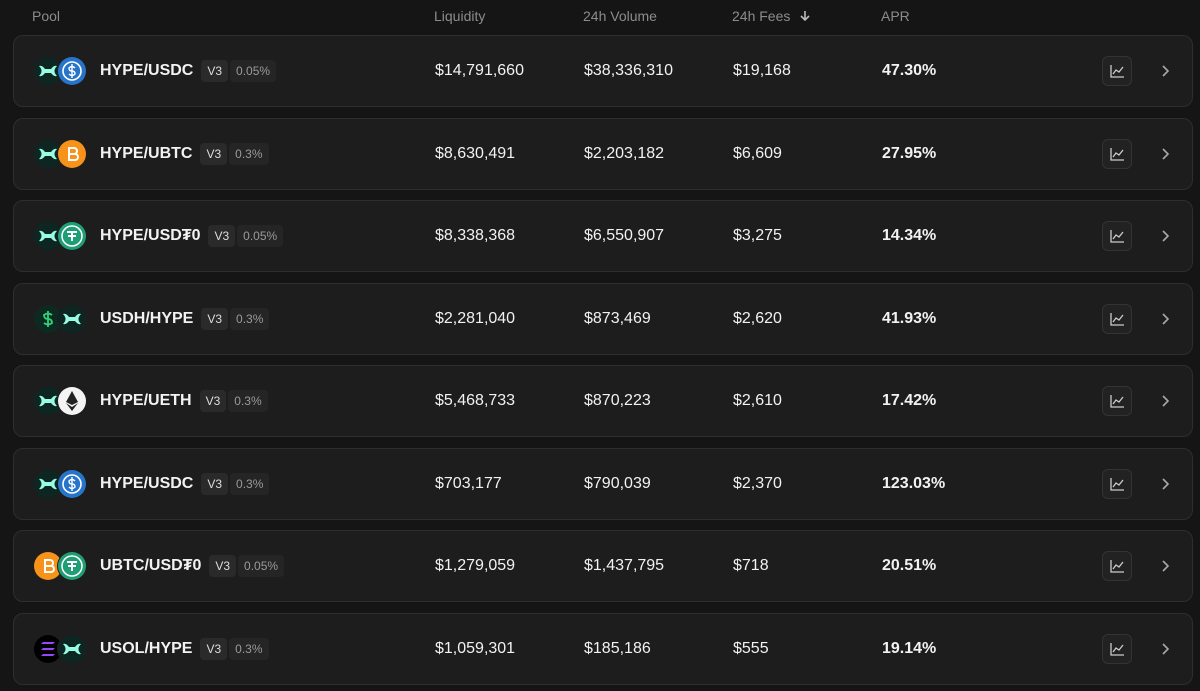 This screenshot has height=691, width=1200. I want to click on volume-cell: $185,186, so click(617, 648).